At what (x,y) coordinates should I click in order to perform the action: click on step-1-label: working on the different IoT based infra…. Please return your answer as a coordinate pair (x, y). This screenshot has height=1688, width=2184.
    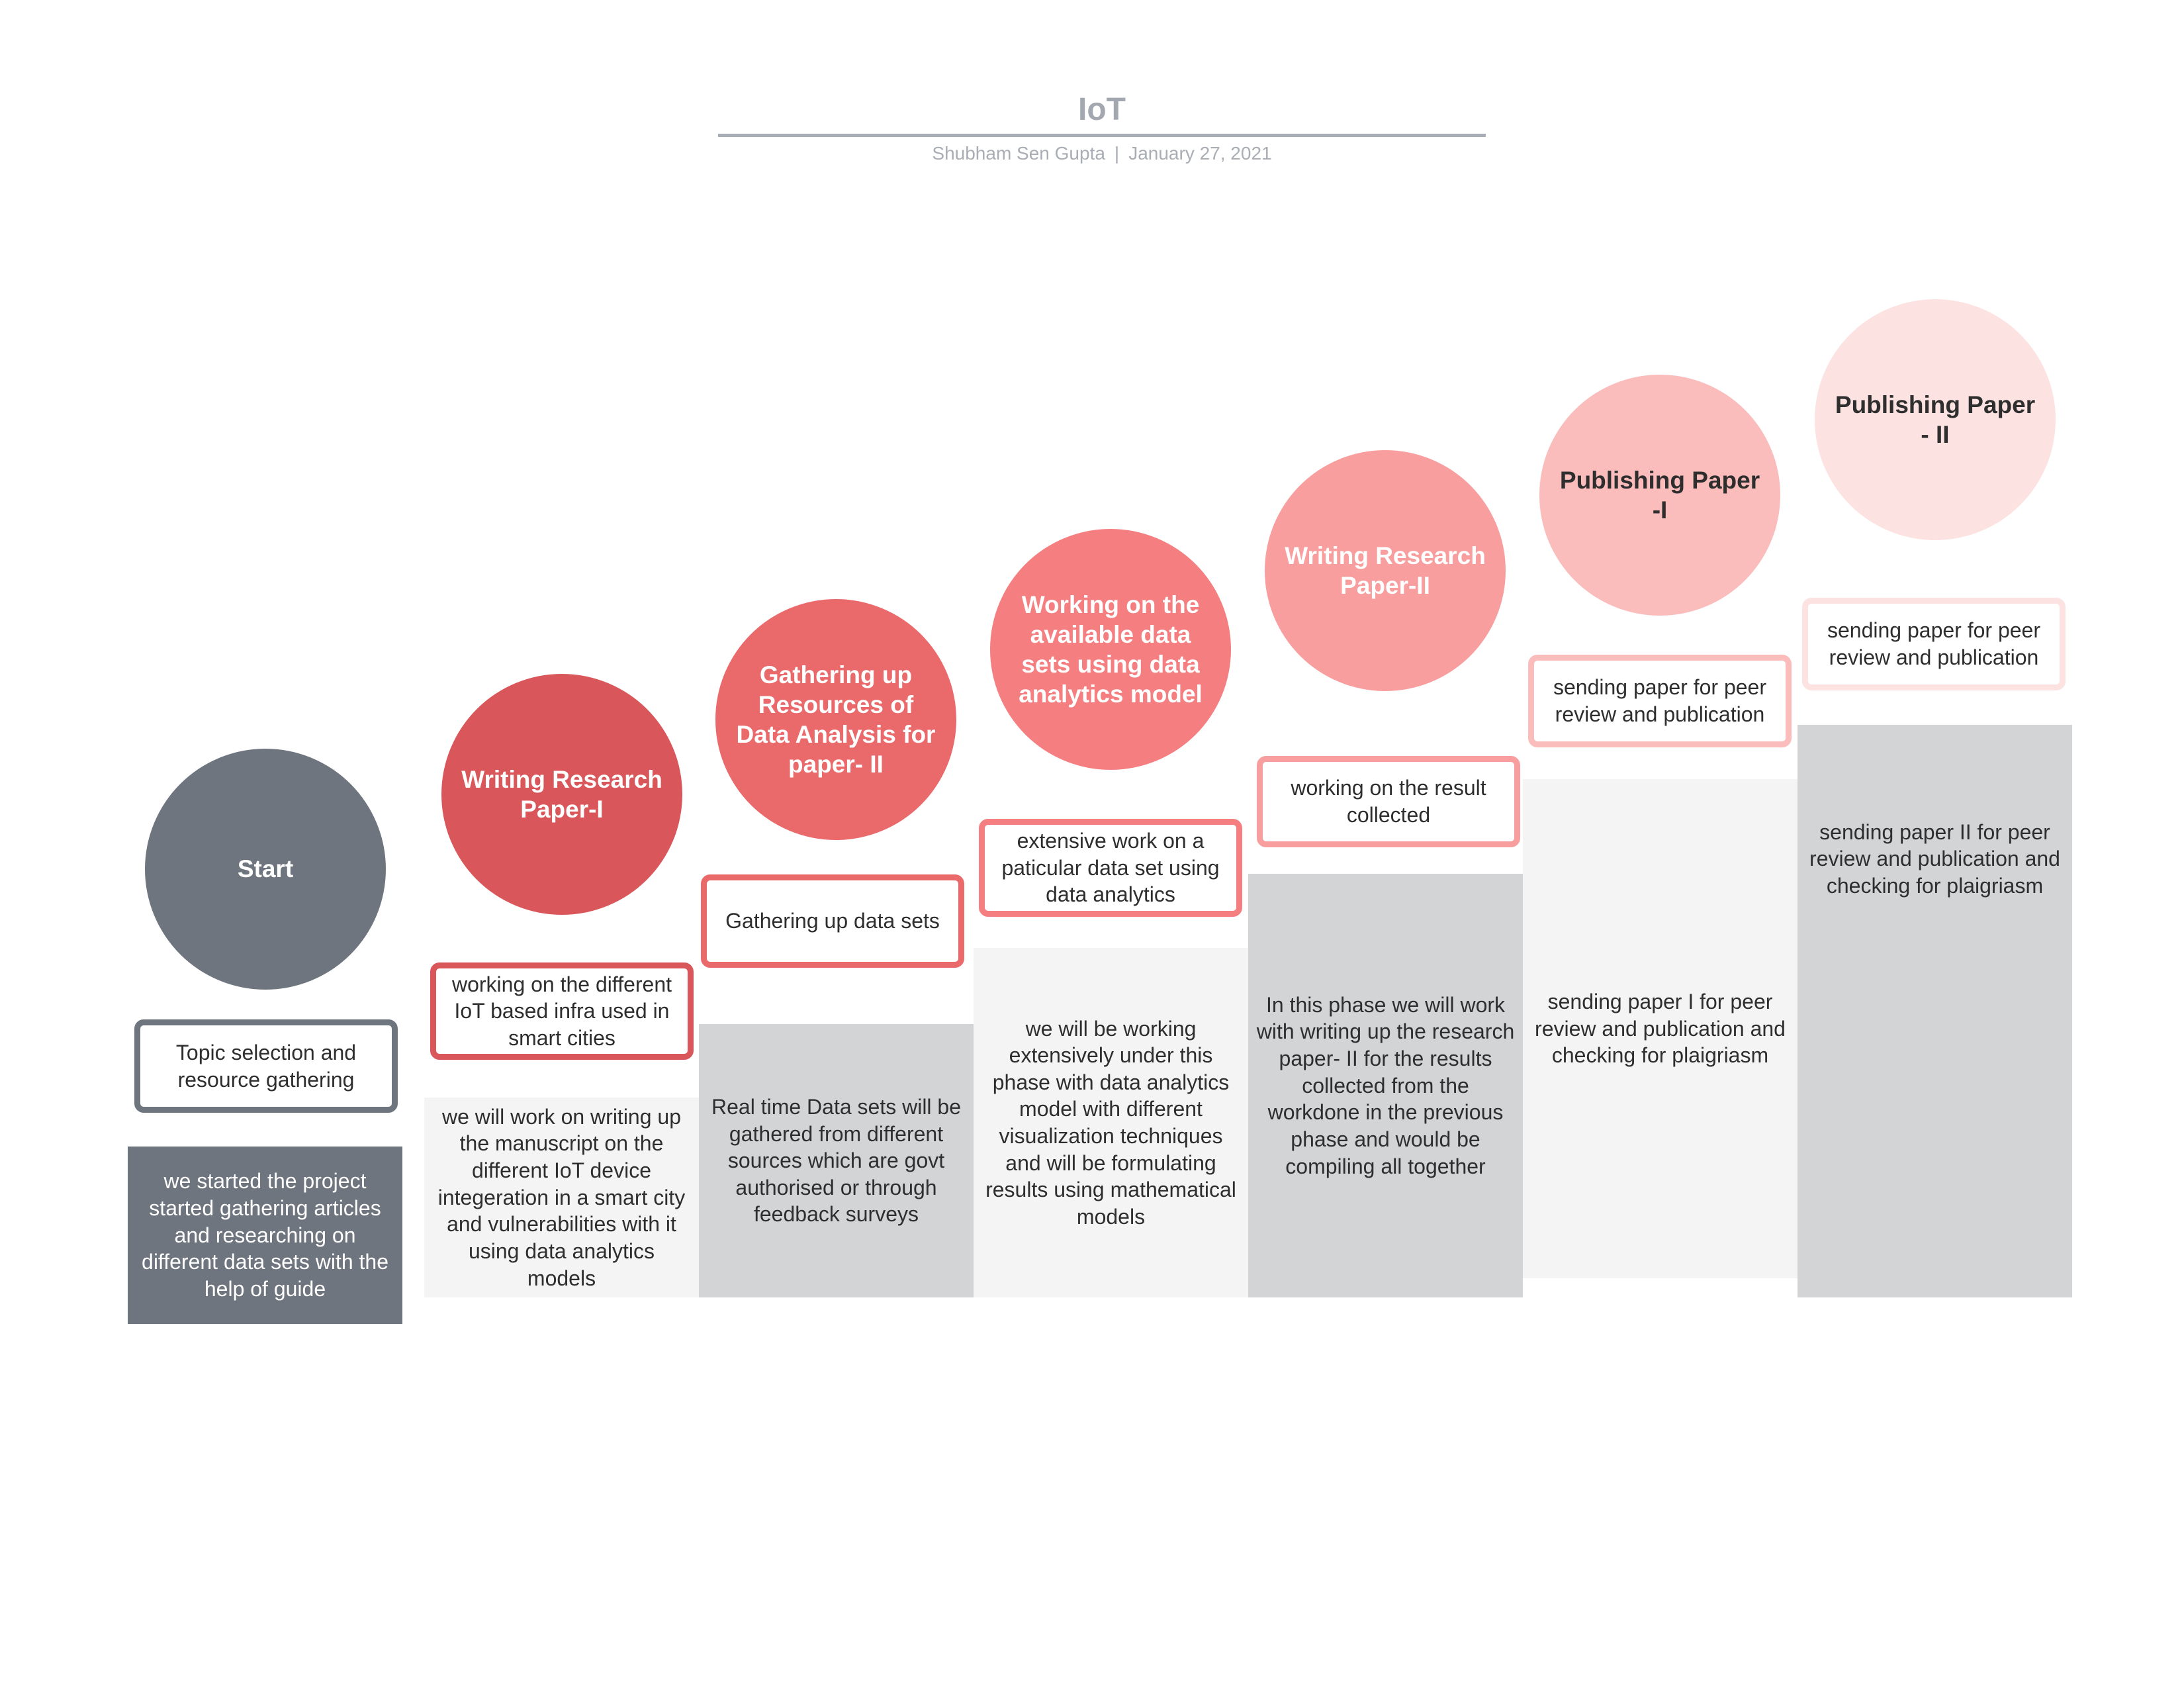
    Looking at the image, I should click on (562, 1011).